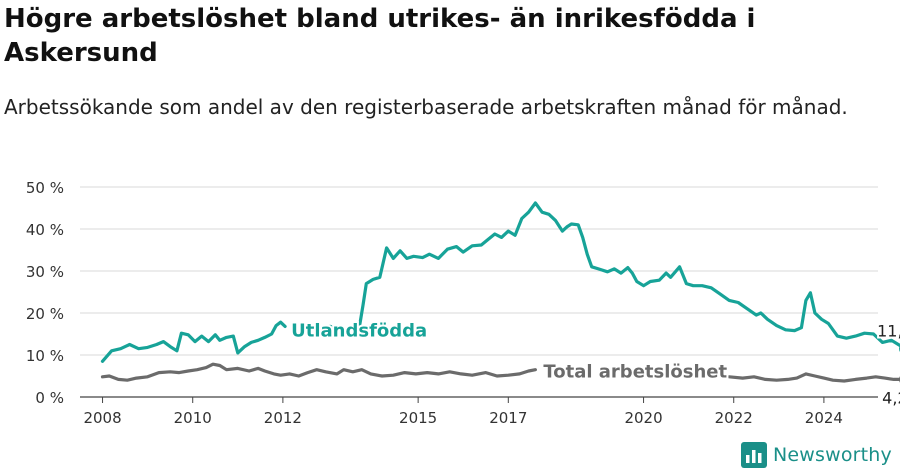  What do you see at coordinates (45, 314) in the screenshot?
I see `y-tick-label: 20 %` at bounding box center [45, 314].